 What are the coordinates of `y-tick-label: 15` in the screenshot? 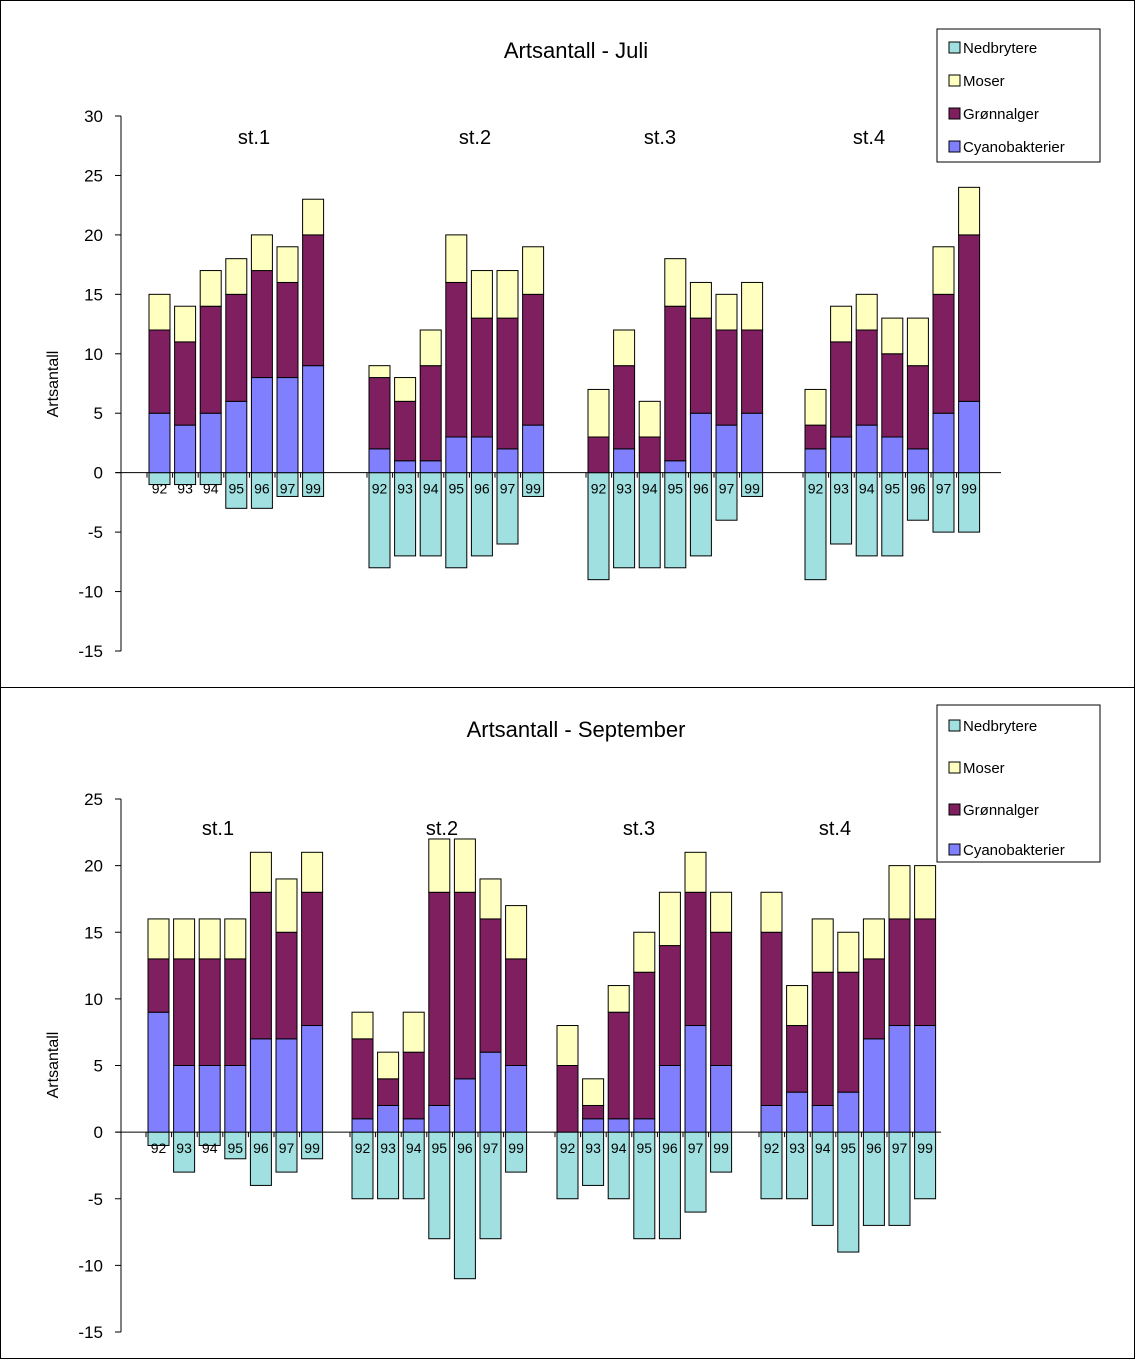 It's located at (93, 294).